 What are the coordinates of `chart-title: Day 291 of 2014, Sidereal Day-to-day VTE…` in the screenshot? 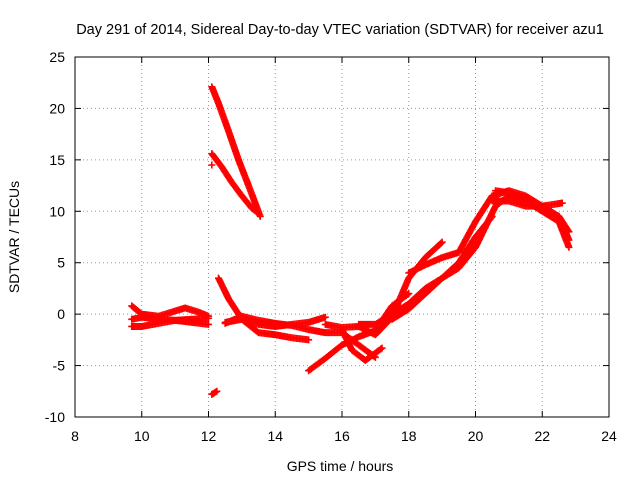 It's located at (340, 30).